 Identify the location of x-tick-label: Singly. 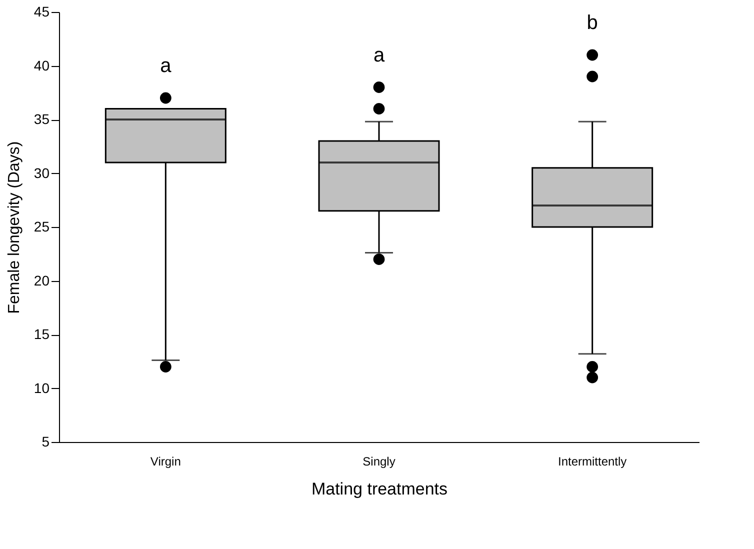
(379, 461).